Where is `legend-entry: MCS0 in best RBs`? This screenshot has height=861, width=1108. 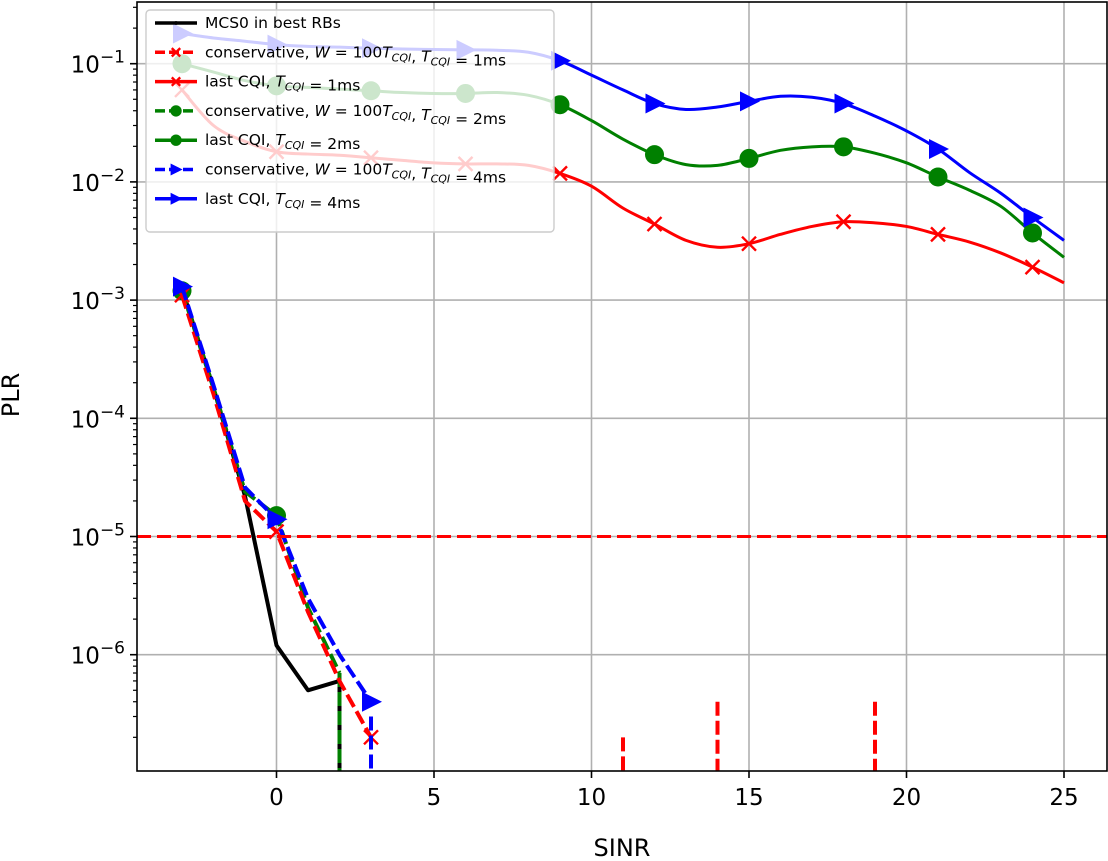 legend-entry: MCS0 in best RBs is located at coordinates (248, 23).